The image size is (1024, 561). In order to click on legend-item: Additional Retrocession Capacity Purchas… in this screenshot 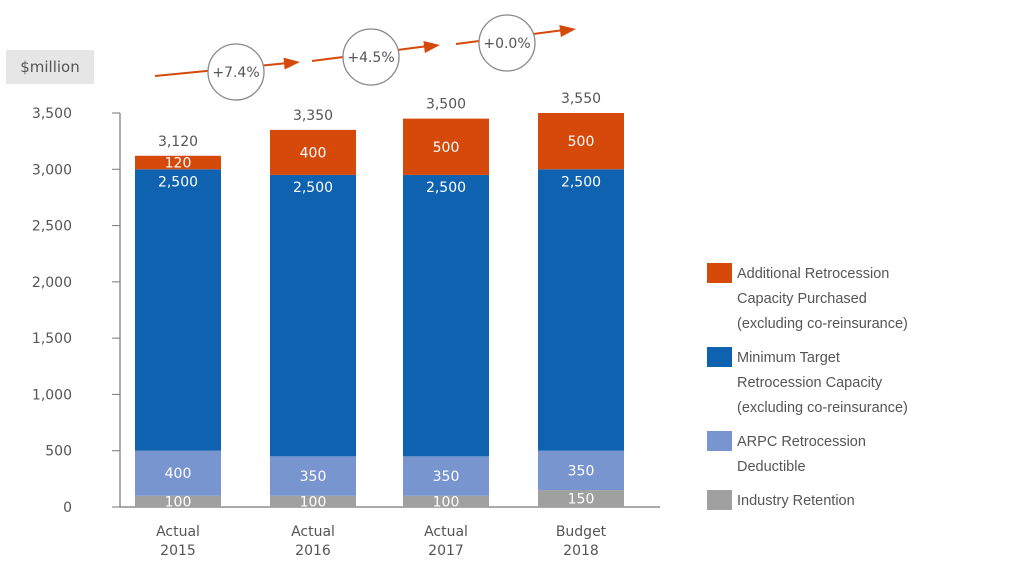, I will do `click(862, 299)`.